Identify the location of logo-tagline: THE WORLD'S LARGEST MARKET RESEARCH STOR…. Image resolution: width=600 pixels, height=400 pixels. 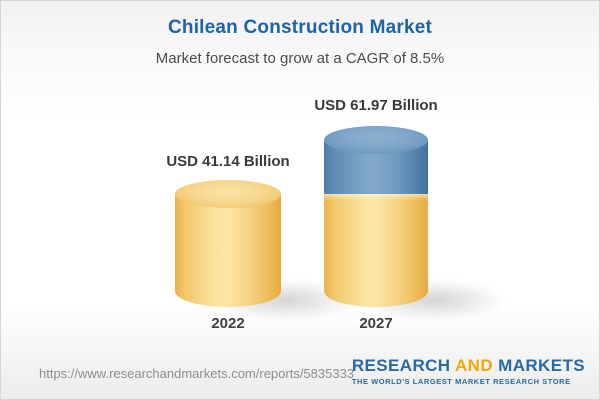
(461, 381).